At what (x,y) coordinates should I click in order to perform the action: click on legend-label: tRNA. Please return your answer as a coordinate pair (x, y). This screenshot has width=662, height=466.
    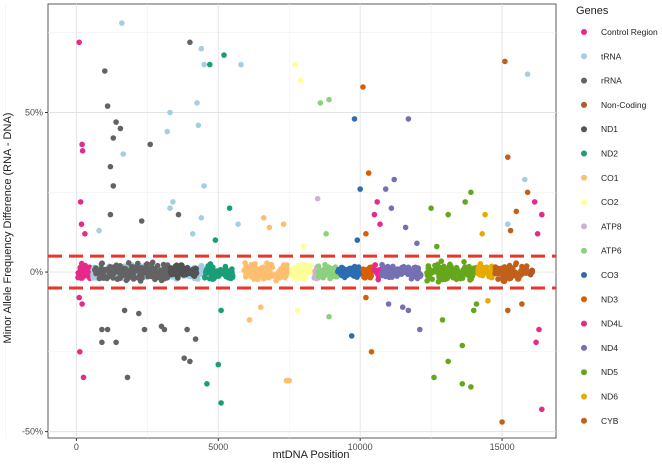
    Looking at the image, I should click on (611, 56).